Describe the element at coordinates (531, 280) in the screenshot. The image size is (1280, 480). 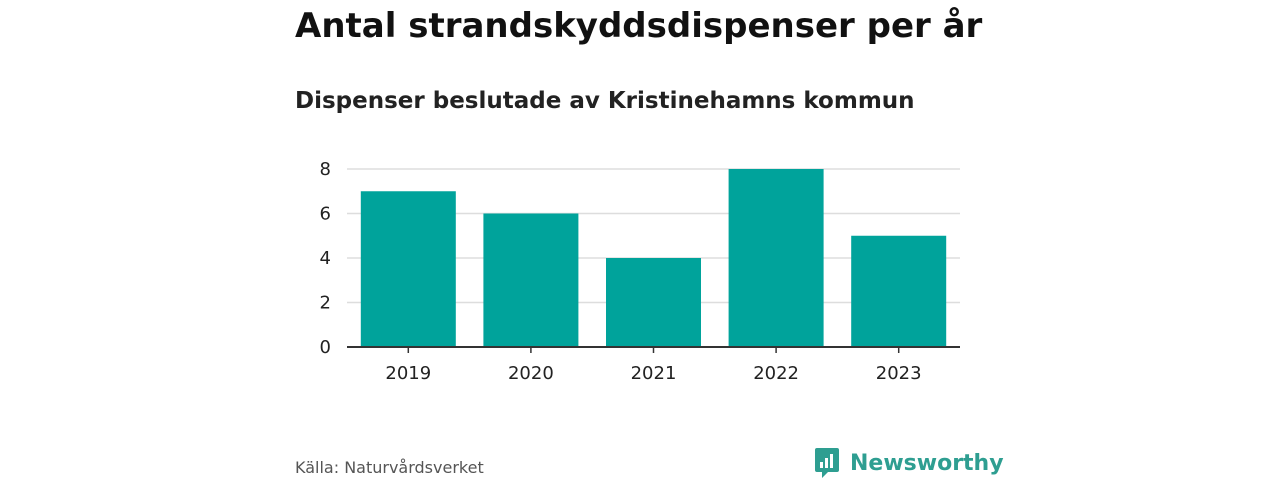
I see `bar-2020` at that location.